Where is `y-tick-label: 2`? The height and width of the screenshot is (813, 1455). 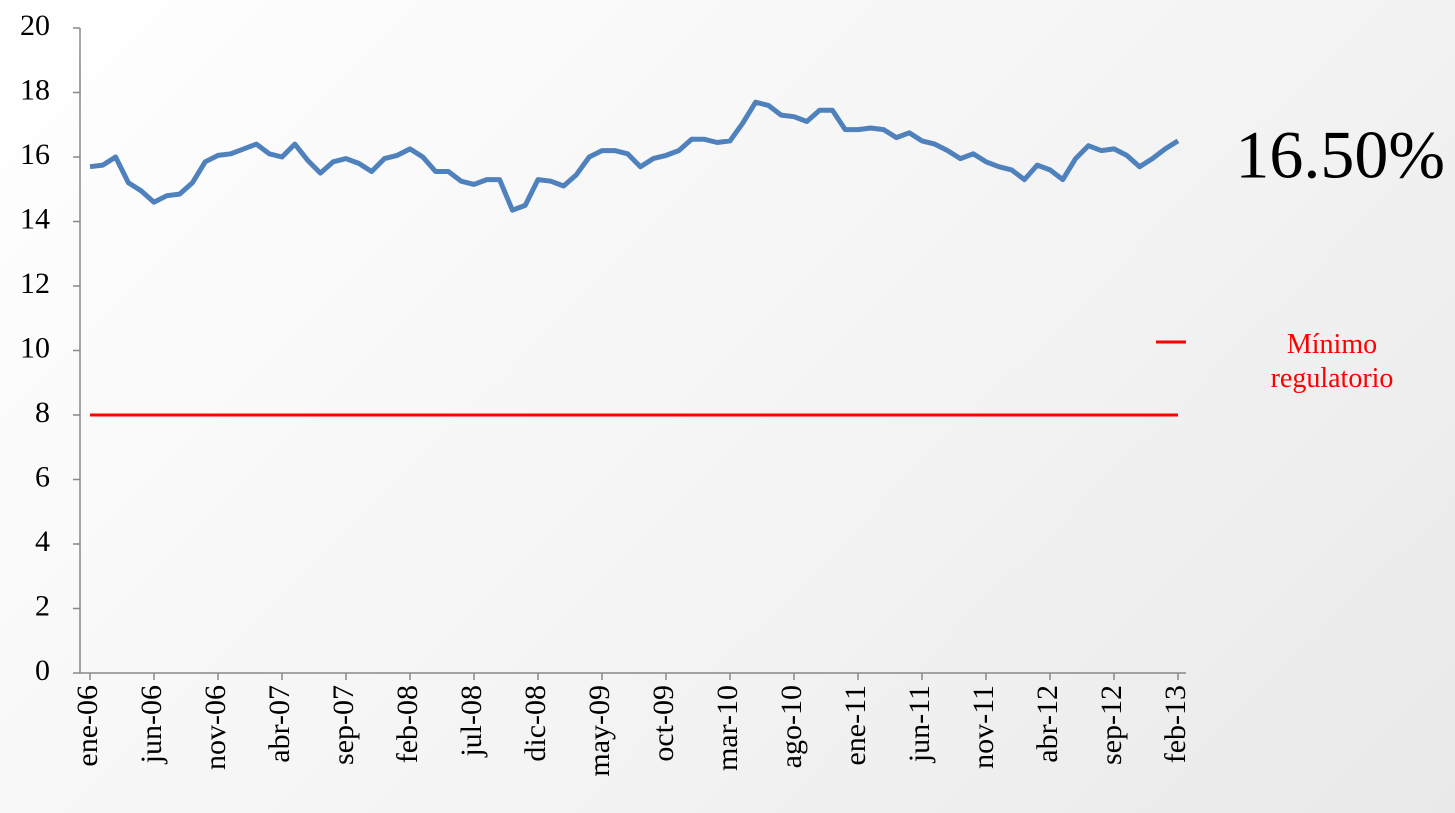
y-tick-label: 2 is located at coordinates (42, 605).